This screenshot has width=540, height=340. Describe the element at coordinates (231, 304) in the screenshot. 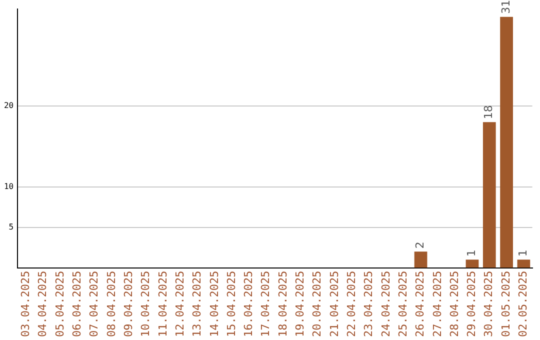

I see `x-tick-label: 15.04.2025` at that location.